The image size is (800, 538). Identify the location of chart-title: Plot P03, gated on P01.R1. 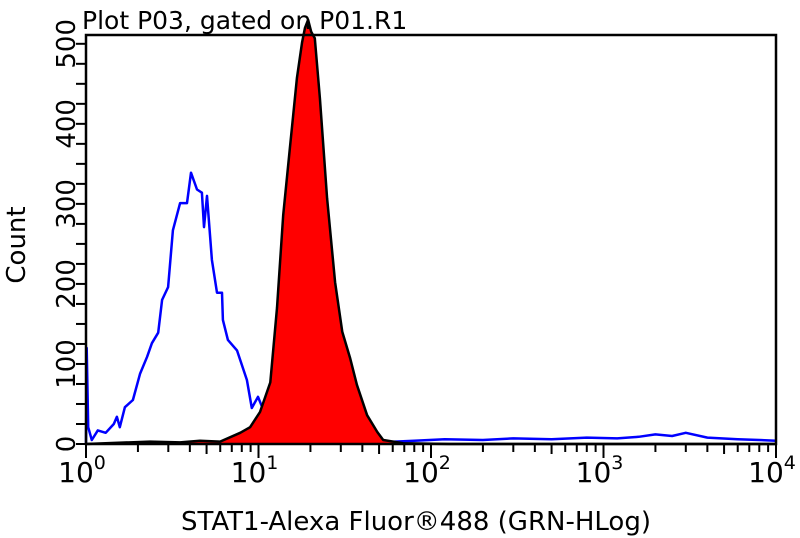
(244, 20).